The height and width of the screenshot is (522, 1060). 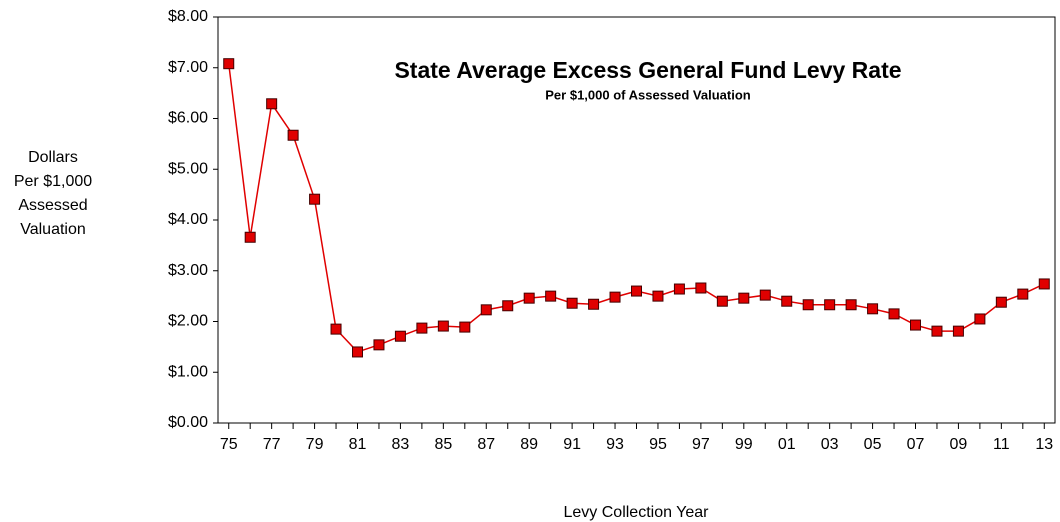 What do you see at coordinates (959, 444) in the screenshot?
I see `x-tick-label: 09` at bounding box center [959, 444].